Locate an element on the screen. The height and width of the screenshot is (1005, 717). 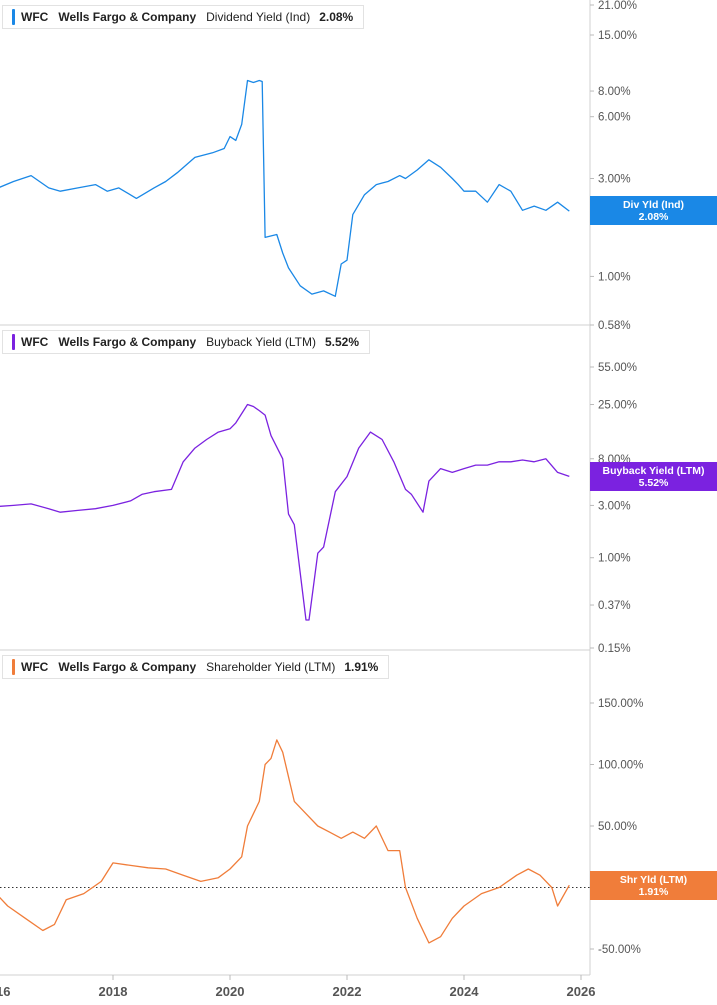
y-tick-label: 25.00% is located at coordinates (617, 406).